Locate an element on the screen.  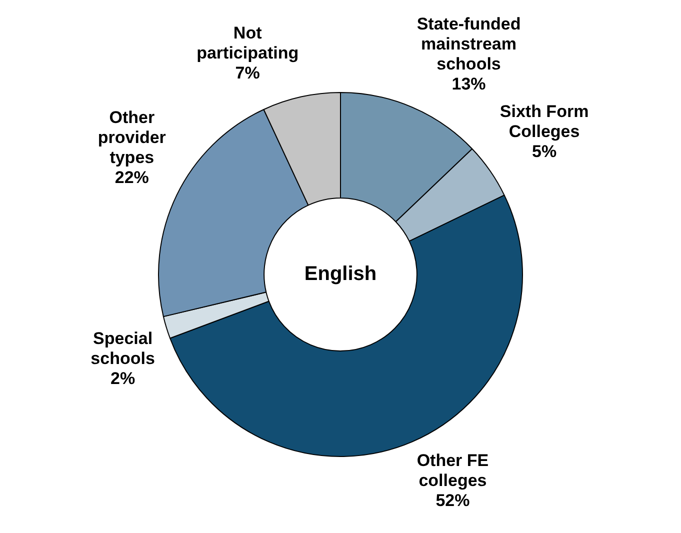
slice-label: State-funded mainstream schools is located at coordinates (468, 44).